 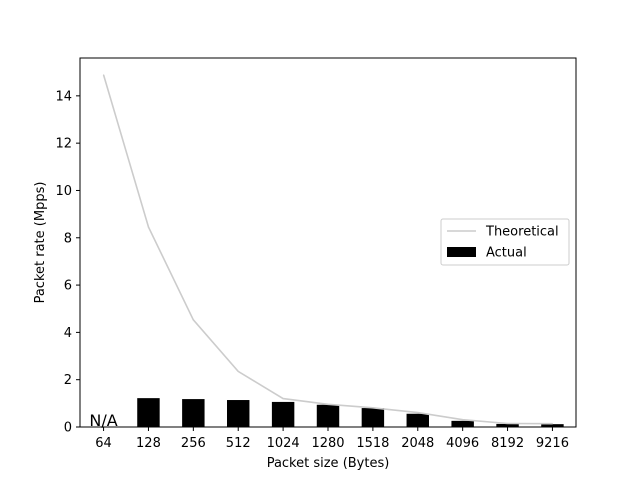 I want to click on x-tick-label-512: 512, so click(x=238, y=443).